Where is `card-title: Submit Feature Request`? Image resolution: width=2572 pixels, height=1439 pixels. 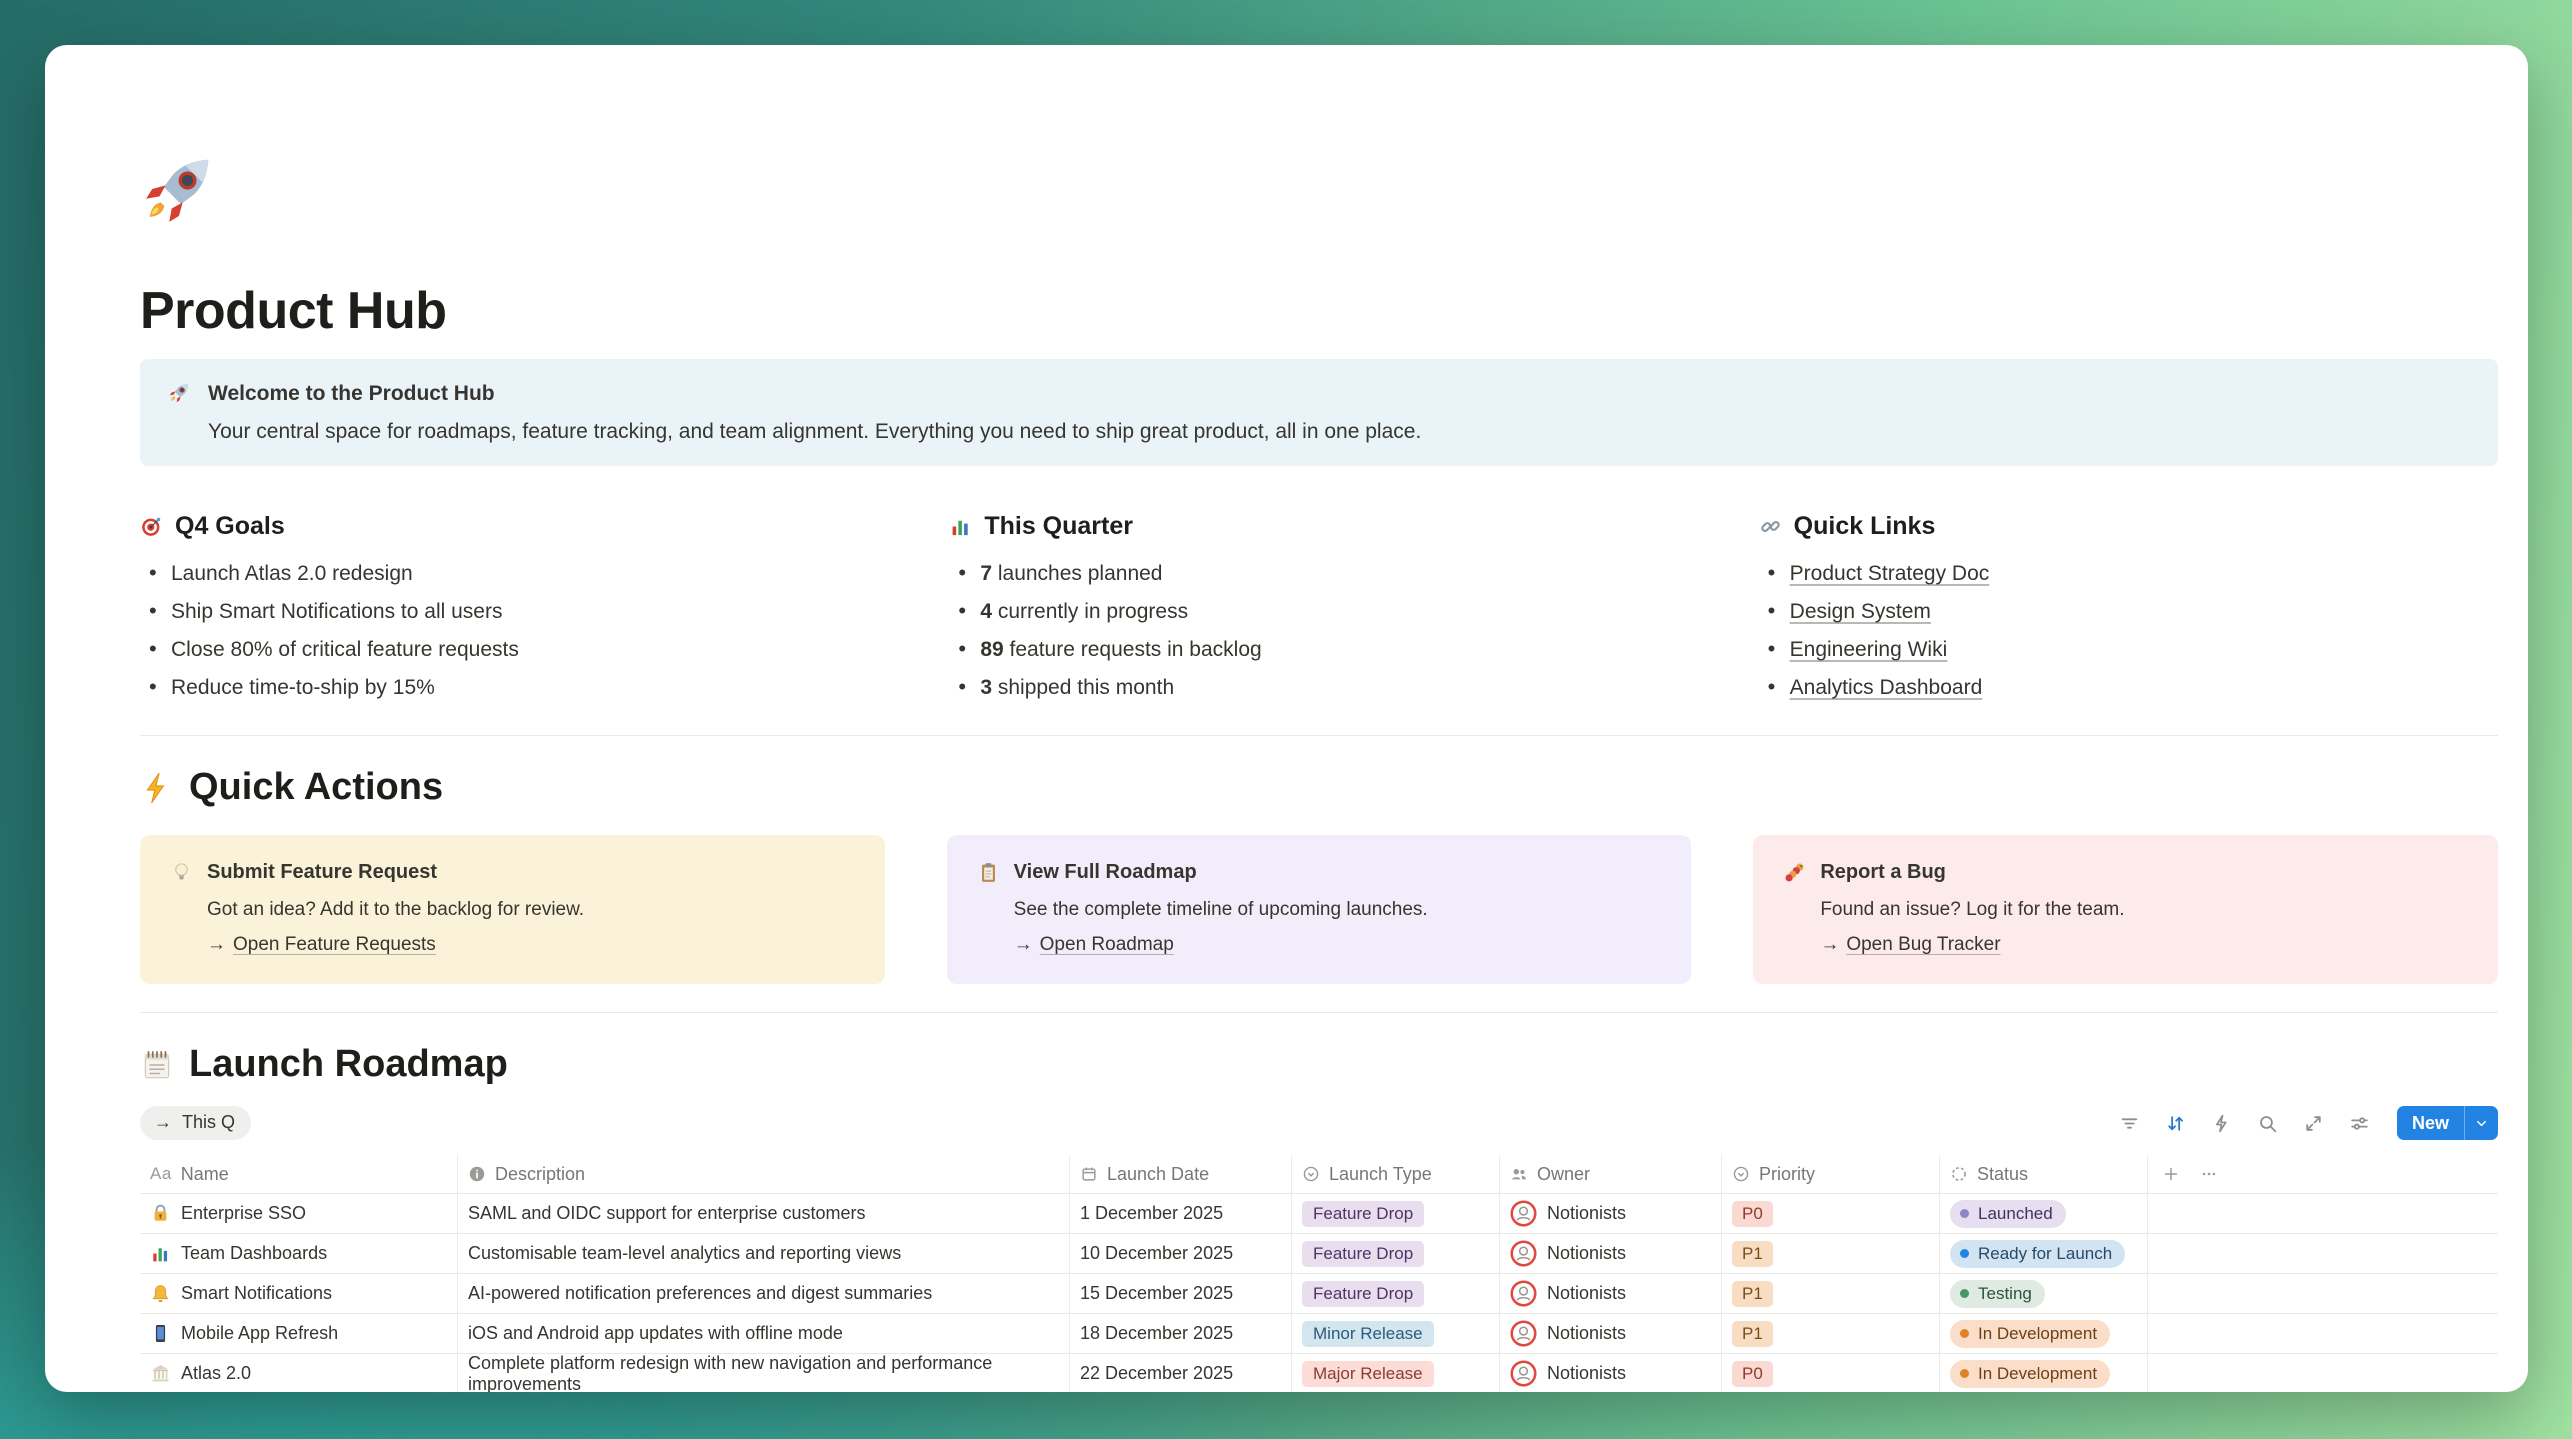
card-title: Submit Feature Request is located at coordinates (322, 872).